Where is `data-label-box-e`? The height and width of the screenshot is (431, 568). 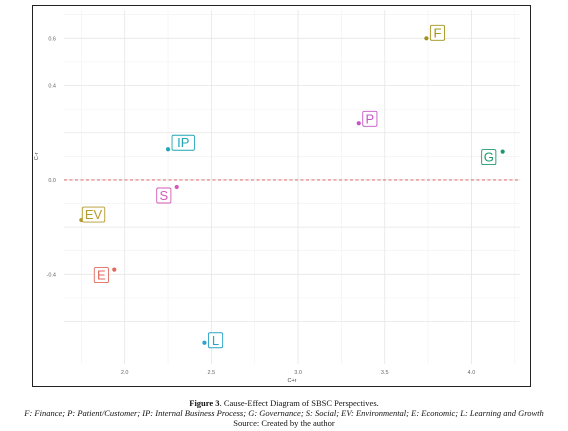 data-label-box-e is located at coordinates (101, 275).